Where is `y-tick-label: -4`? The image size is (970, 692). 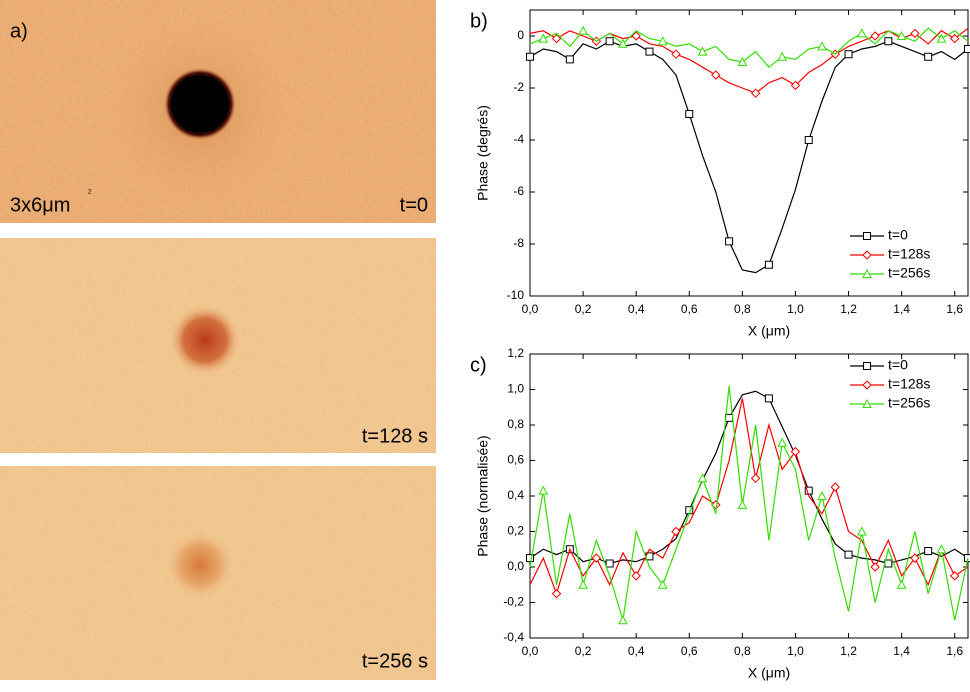 y-tick-label: -4 is located at coordinates (518, 139).